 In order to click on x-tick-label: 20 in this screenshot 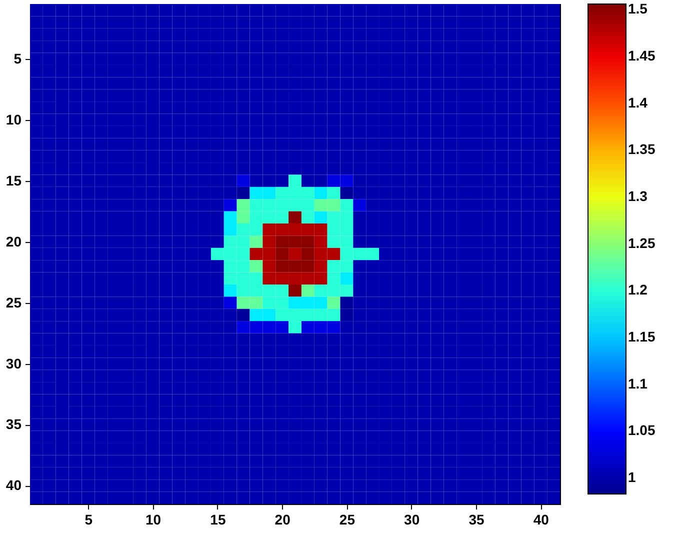, I will do `click(282, 520)`.